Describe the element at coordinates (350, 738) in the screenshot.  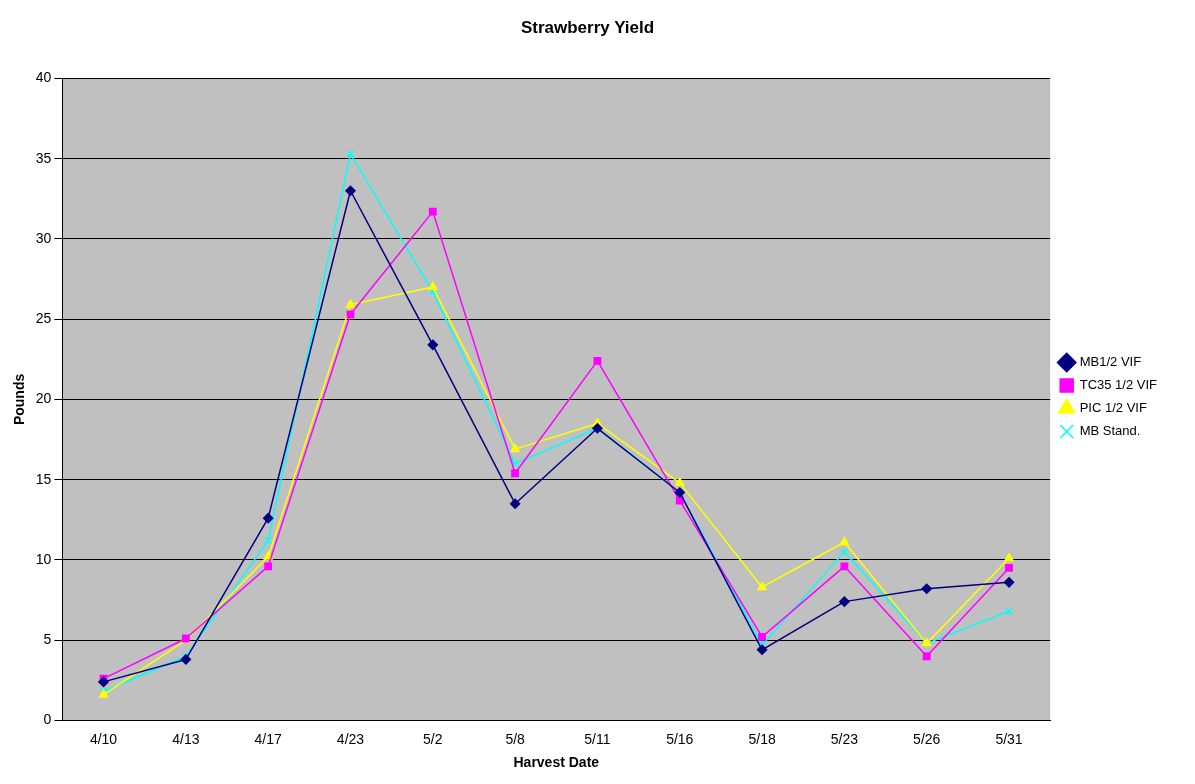
I see `x-tick-label: 4/23` at that location.